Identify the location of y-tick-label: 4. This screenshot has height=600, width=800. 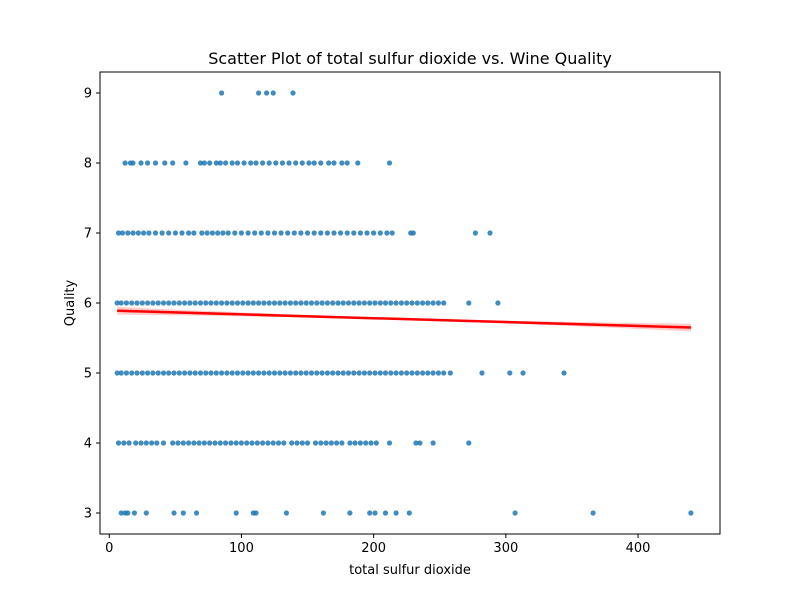
(88, 444).